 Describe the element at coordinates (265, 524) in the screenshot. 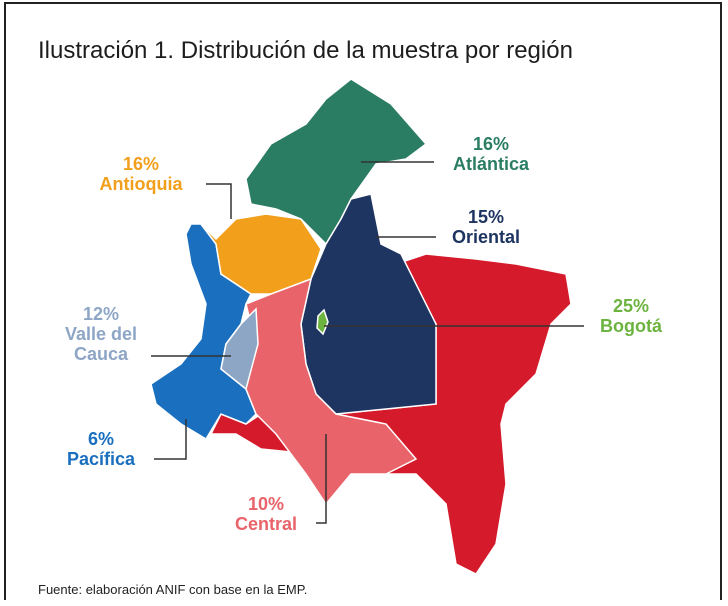

I see `region-name: Central` at that location.